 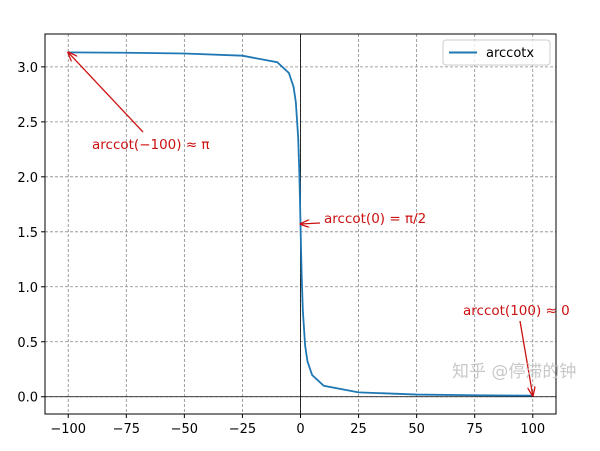 I want to click on x-tick-label: −50, so click(x=184, y=429).